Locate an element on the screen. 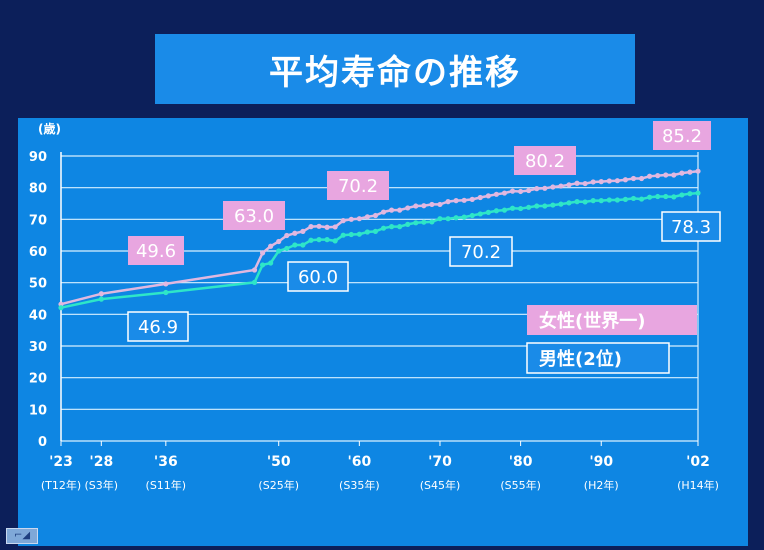 This screenshot has width=764, height=550. slide-nav-icon: ⌐◢ is located at coordinates (22, 536).